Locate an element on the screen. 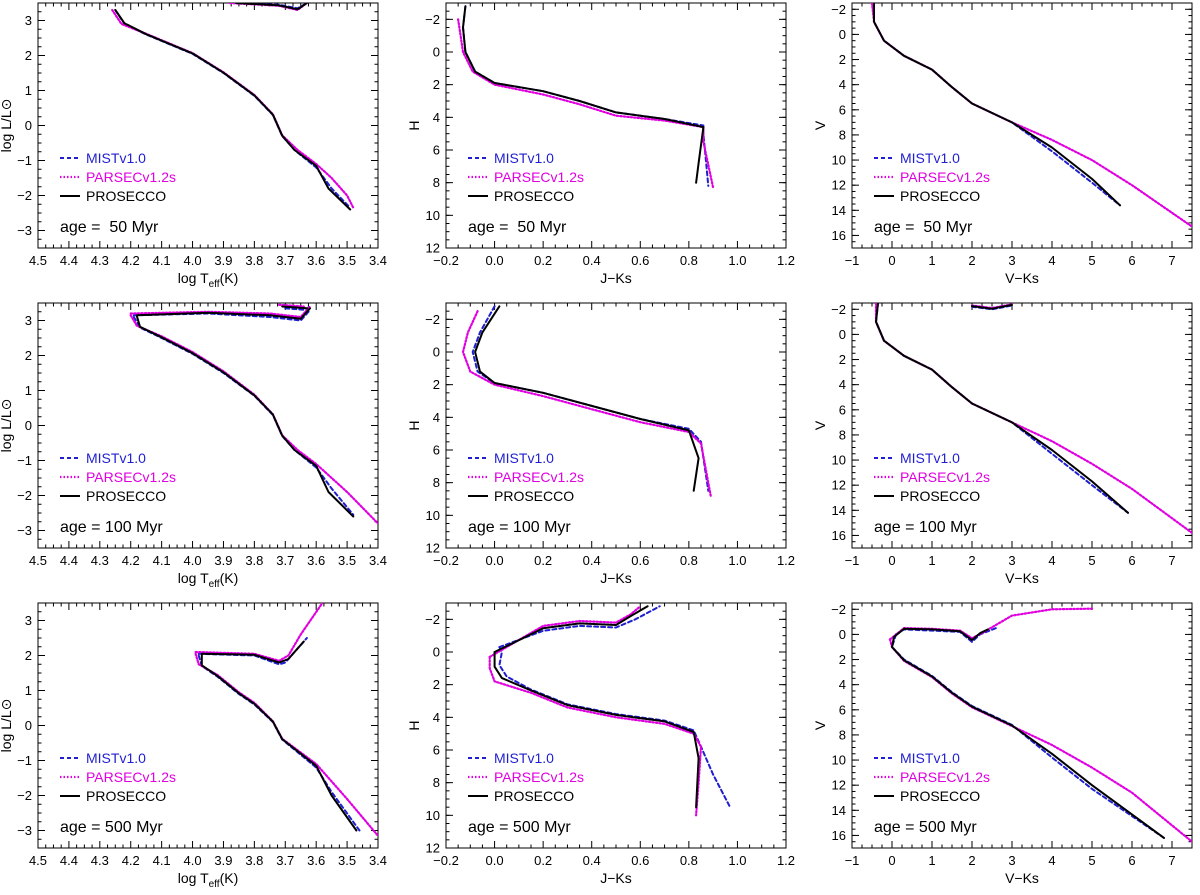 The image size is (1200, 895). x-axis-label: log Teff(K) is located at coordinates (208, 280).